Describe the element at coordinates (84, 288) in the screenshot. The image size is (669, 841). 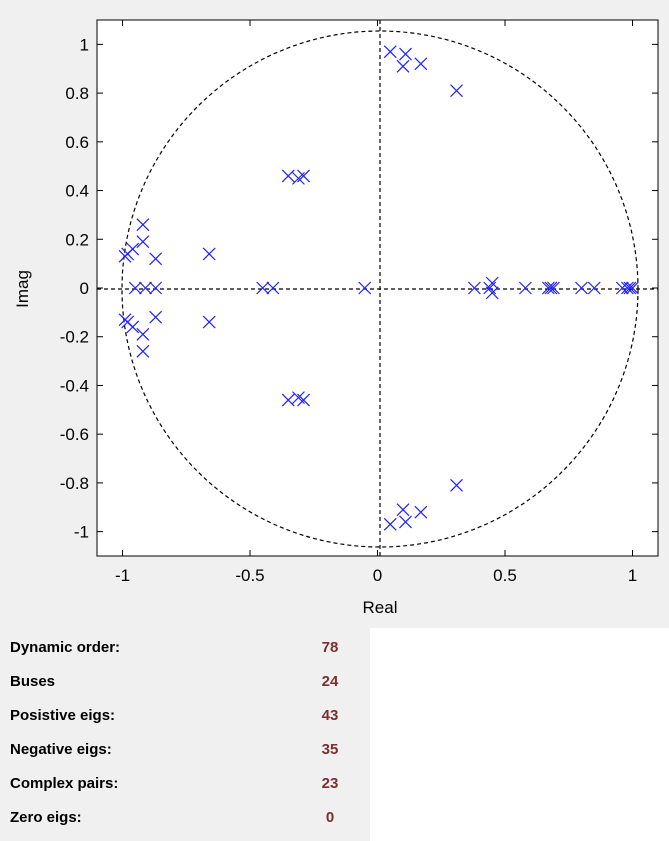
I see `y-tick-label: 0` at that location.